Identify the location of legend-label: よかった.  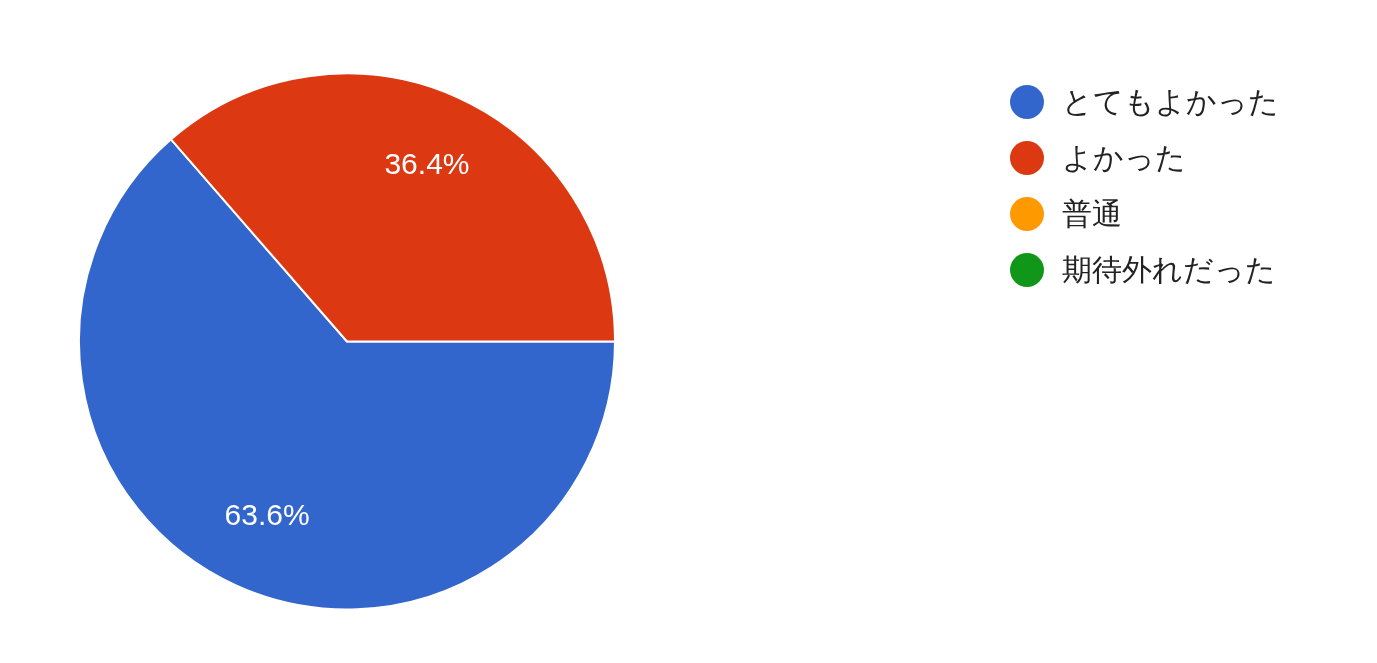
(1124, 157).